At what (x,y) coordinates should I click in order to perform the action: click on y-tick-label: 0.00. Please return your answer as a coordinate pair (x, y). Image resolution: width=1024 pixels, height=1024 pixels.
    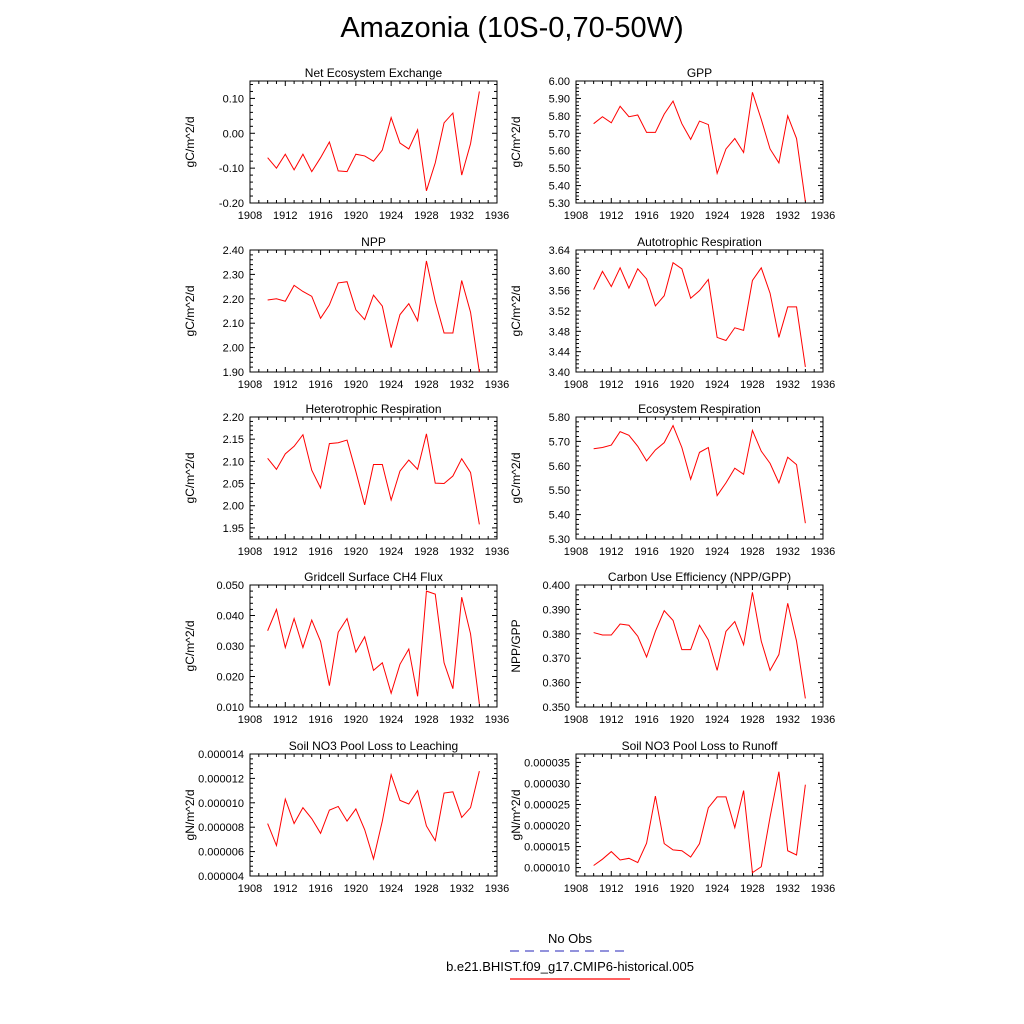
    Looking at the image, I should click on (233, 134).